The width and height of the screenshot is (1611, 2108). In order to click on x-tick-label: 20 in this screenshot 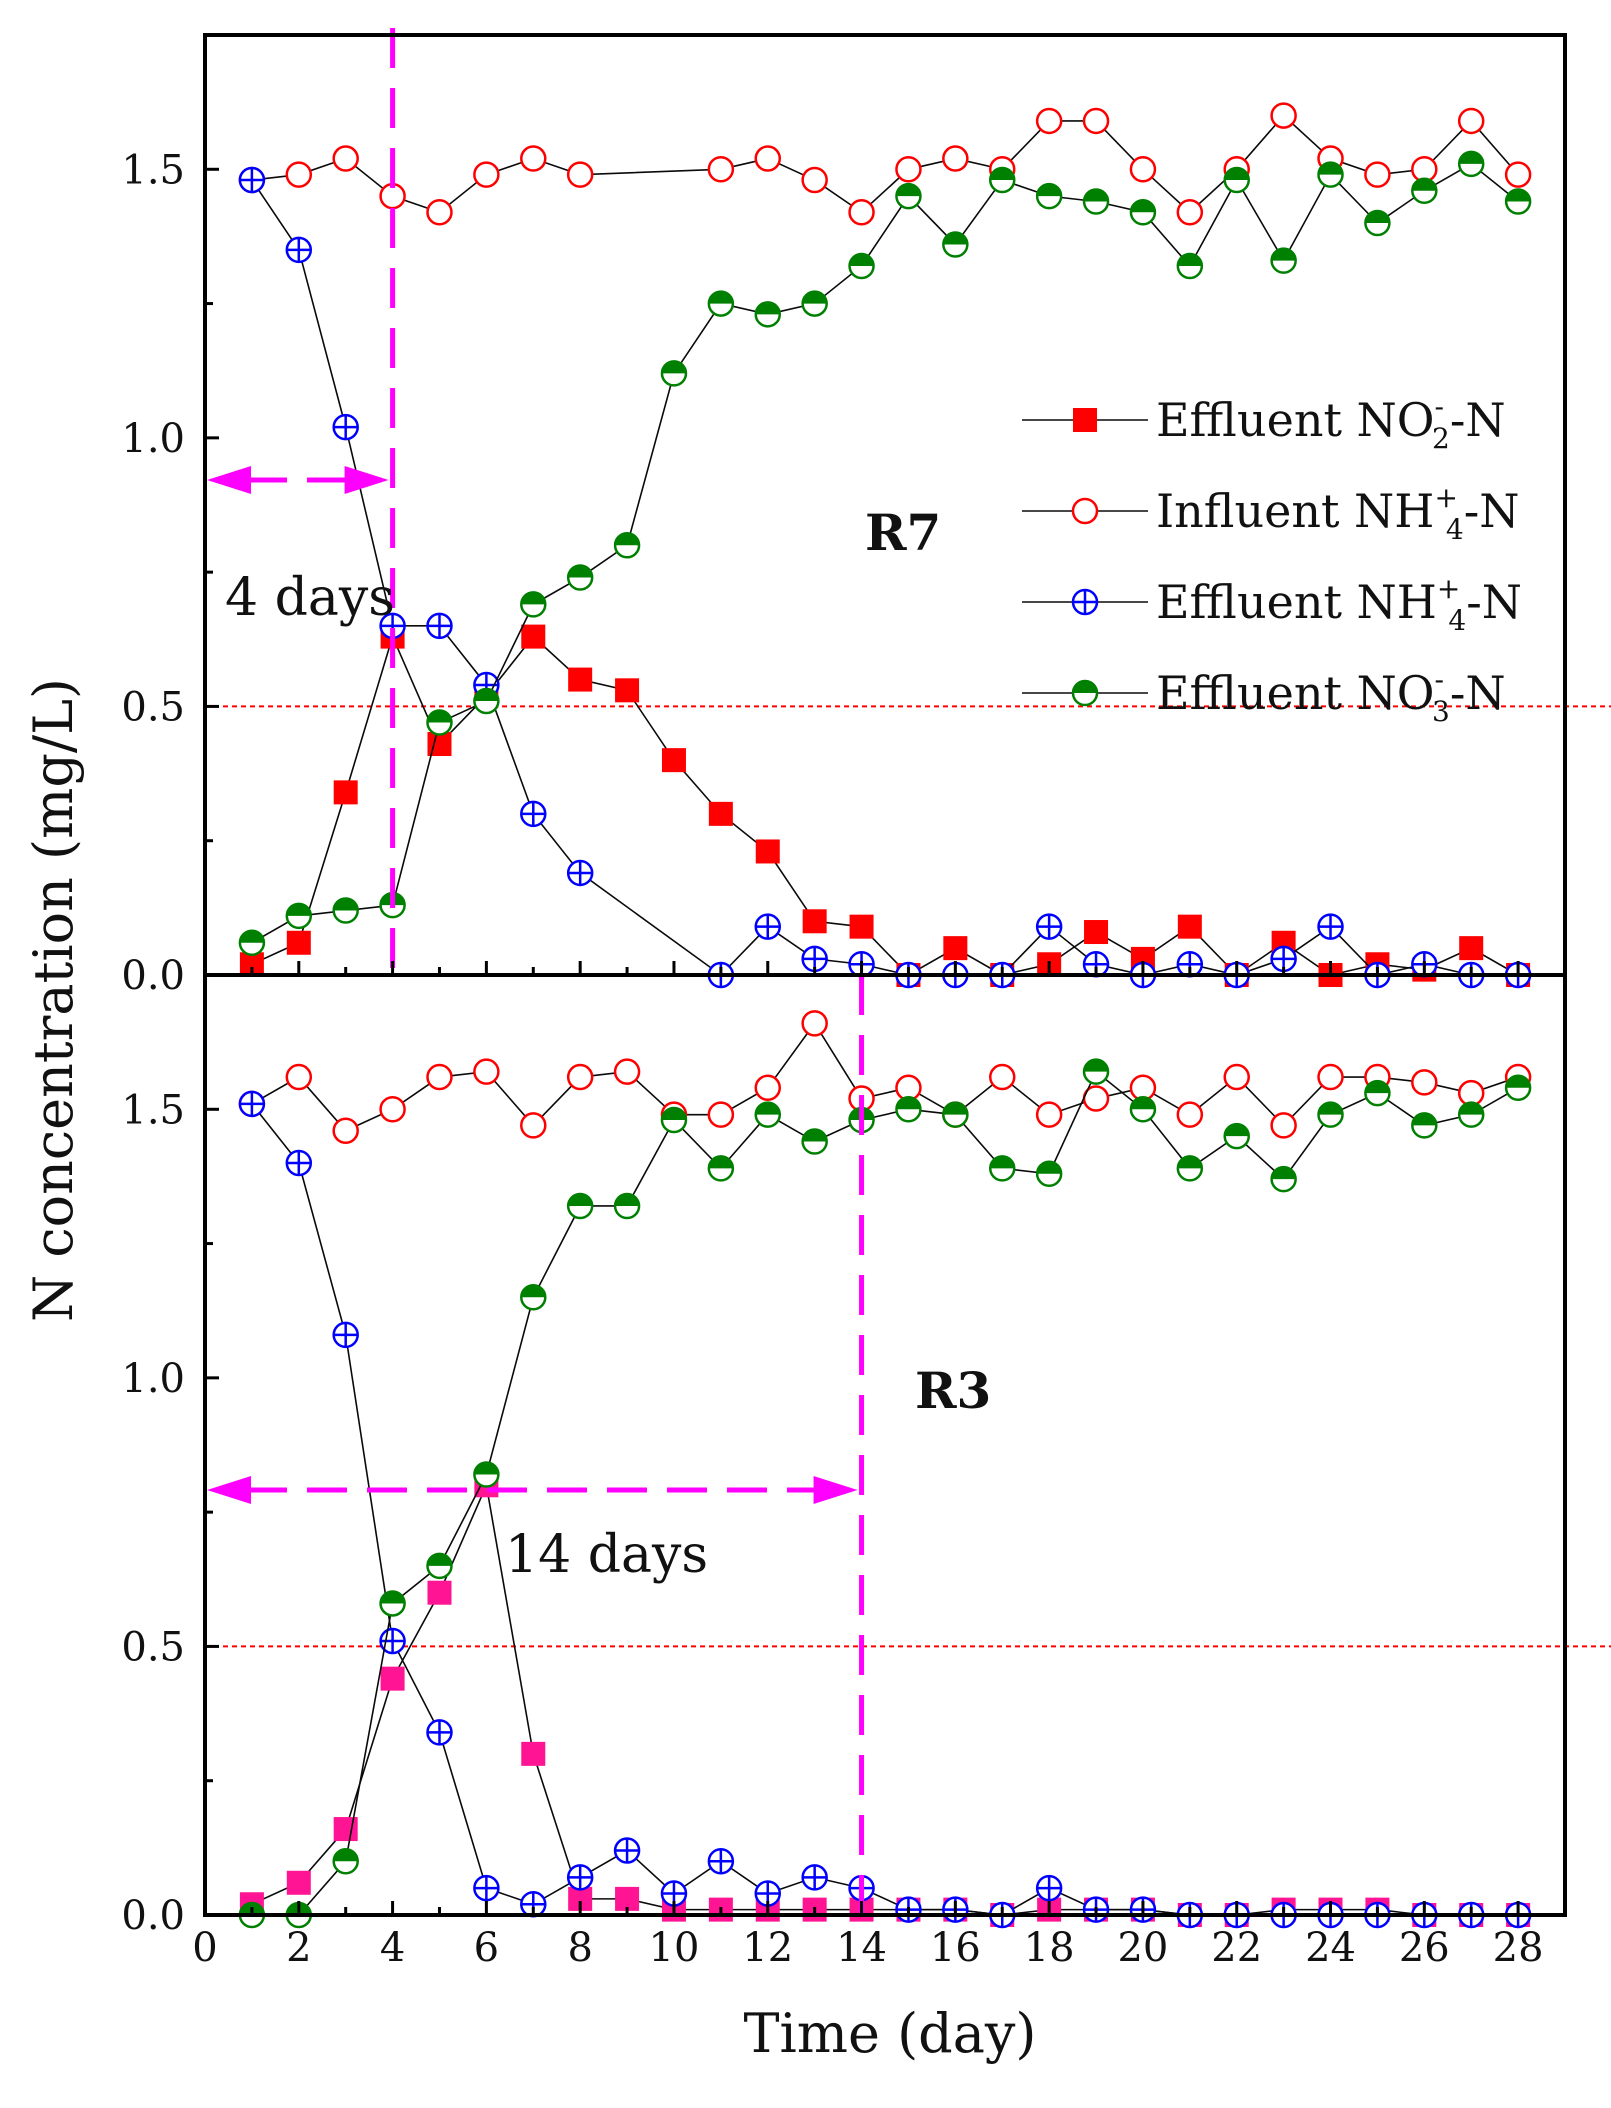, I will do `click(1142, 1948)`.